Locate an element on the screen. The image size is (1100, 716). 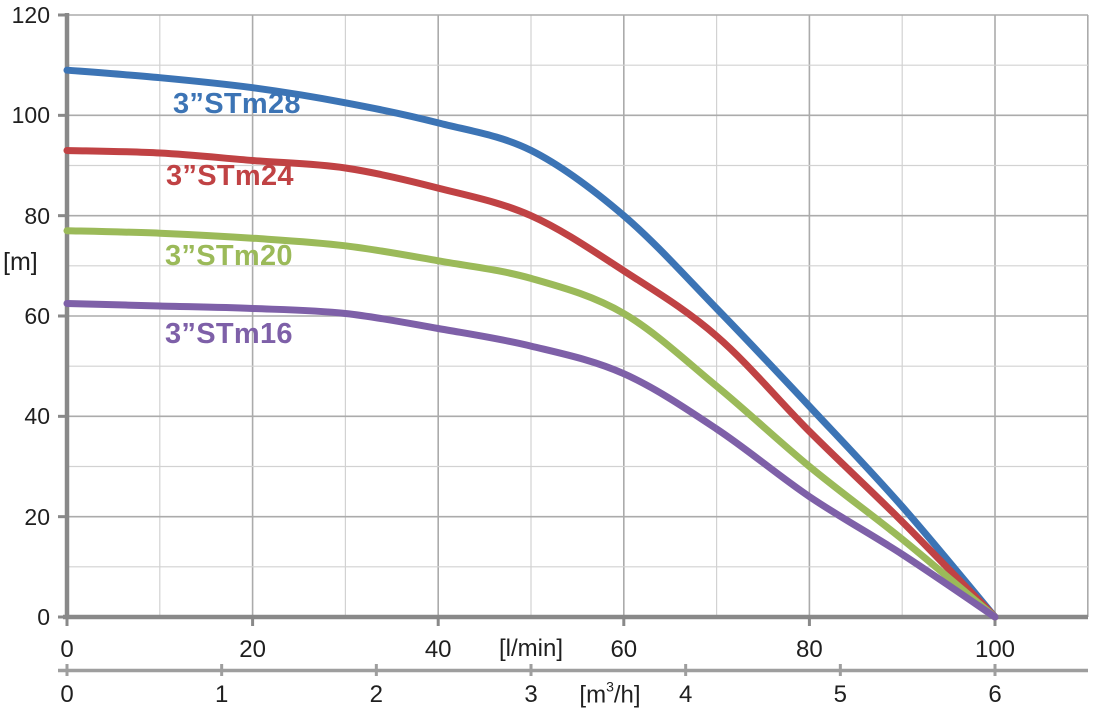
x-axis-secondary-tick-label: 6 is located at coordinates (995, 694).